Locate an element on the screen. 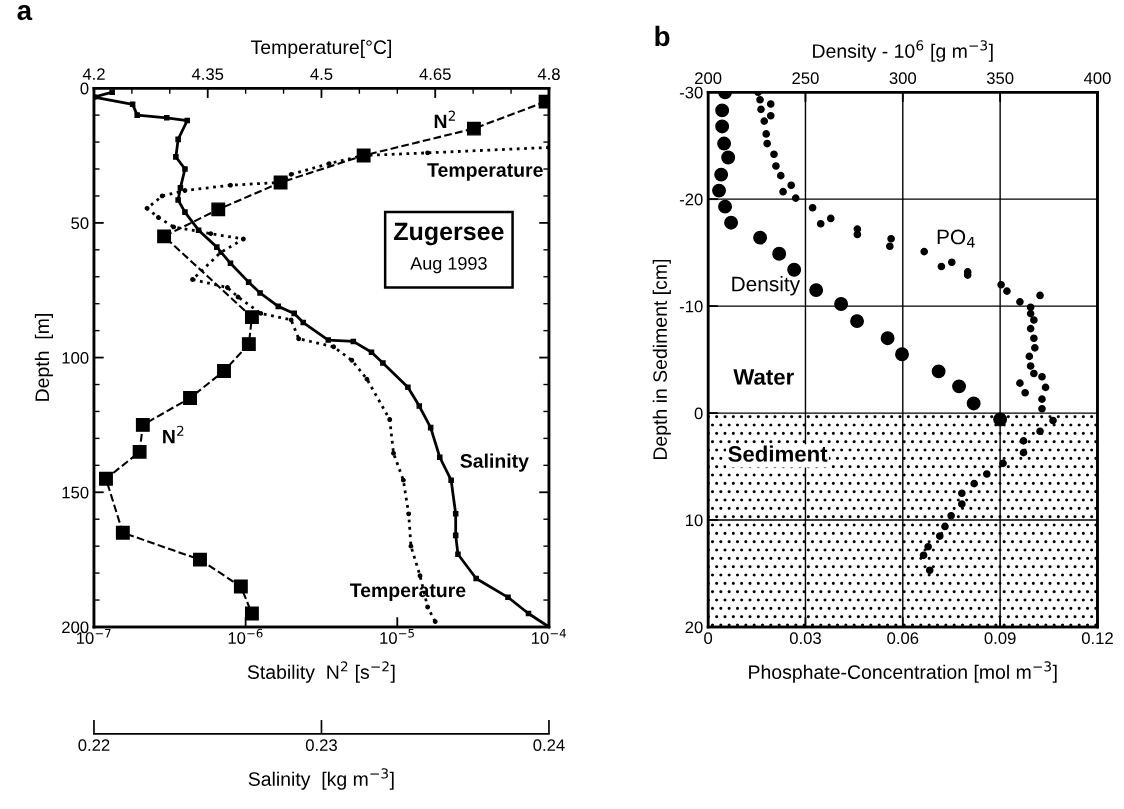  x-tick-label: 10$^{−4}$ is located at coordinates (548, 636).